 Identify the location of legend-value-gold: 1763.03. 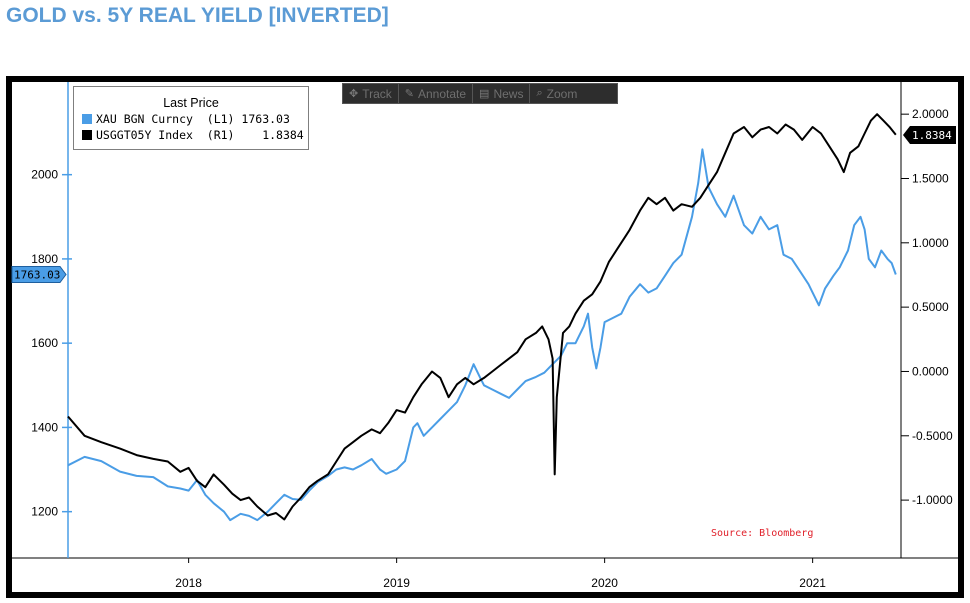
(265, 119).